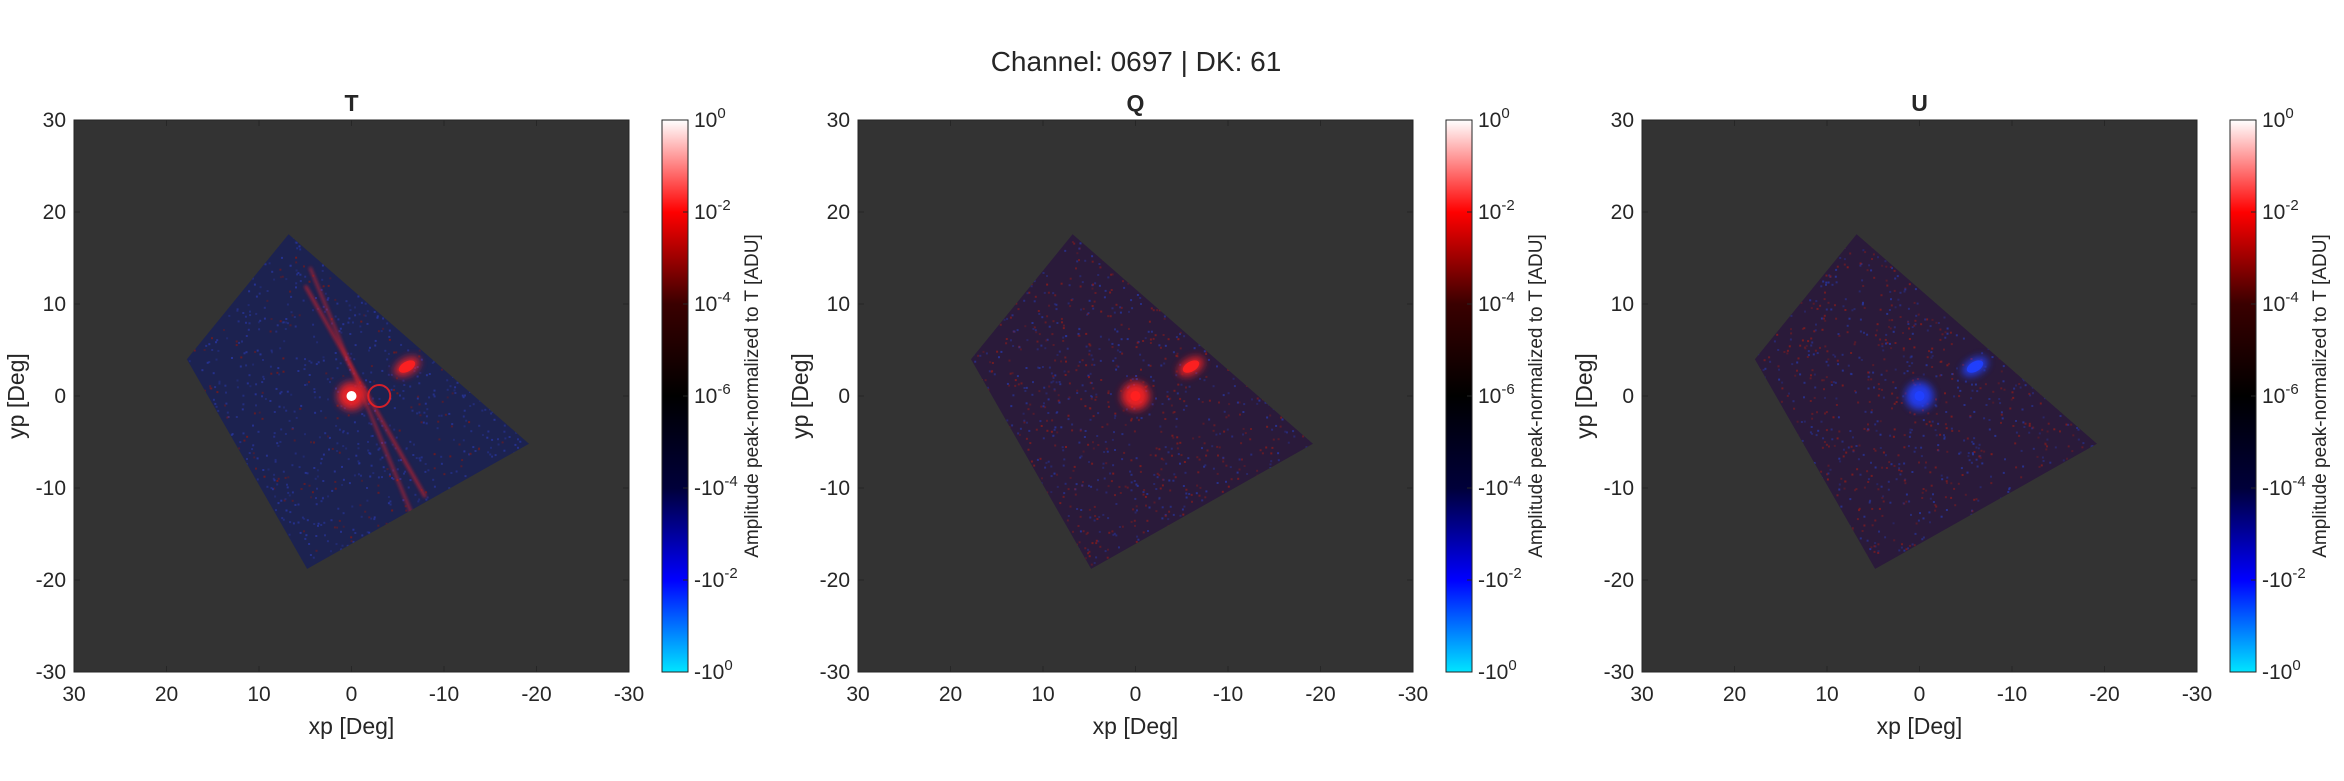 The width and height of the screenshot is (2344, 781). What do you see at coordinates (1136, 103) in the screenshot?
I see `panel-title: Q` at bounding box center [1136, 103].